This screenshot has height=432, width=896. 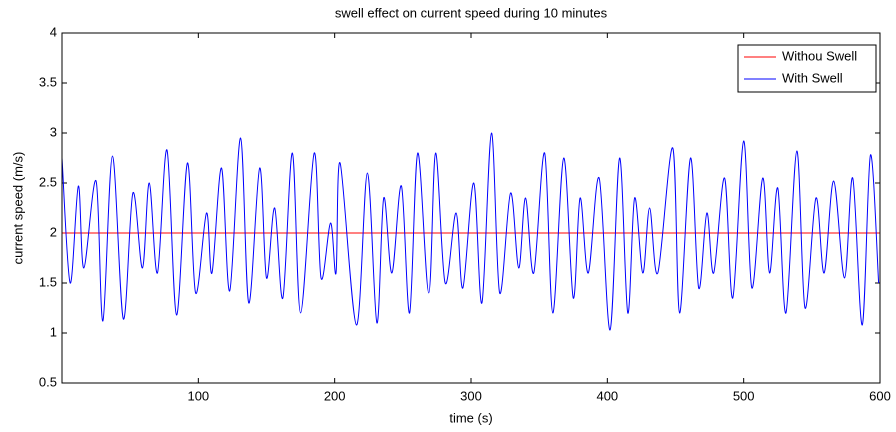 I want to click on x-tick-label: 200, so click(x=335, y=395).